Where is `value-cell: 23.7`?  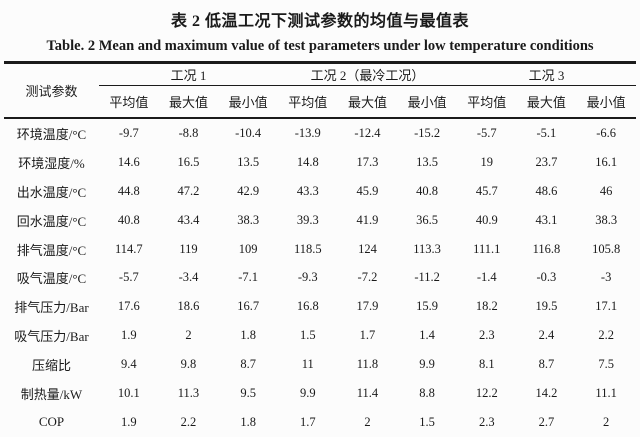 value-cell: 23.7 is located at coordinates (546, 161).